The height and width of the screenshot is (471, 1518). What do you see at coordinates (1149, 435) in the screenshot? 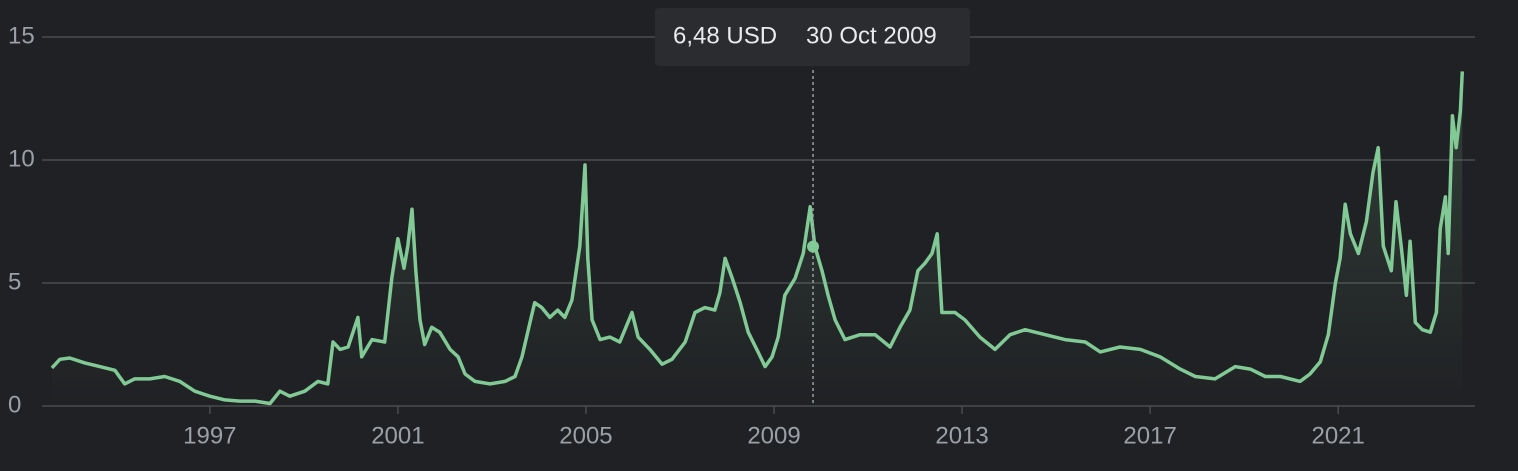
I see `x-tick-label: 2017` at bounding box center [1149, 435].